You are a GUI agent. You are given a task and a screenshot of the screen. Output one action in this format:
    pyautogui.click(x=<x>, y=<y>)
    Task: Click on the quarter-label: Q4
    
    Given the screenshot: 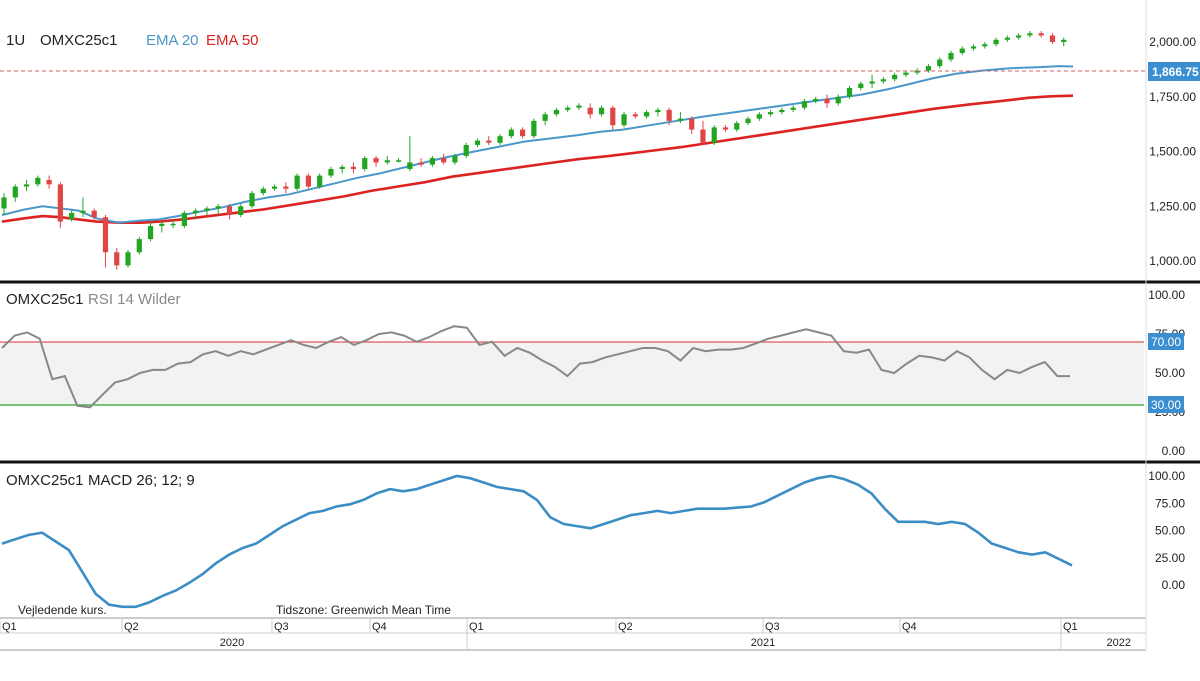 What is the action you would take?
    pyautogui.click(x=379, y=627)
    